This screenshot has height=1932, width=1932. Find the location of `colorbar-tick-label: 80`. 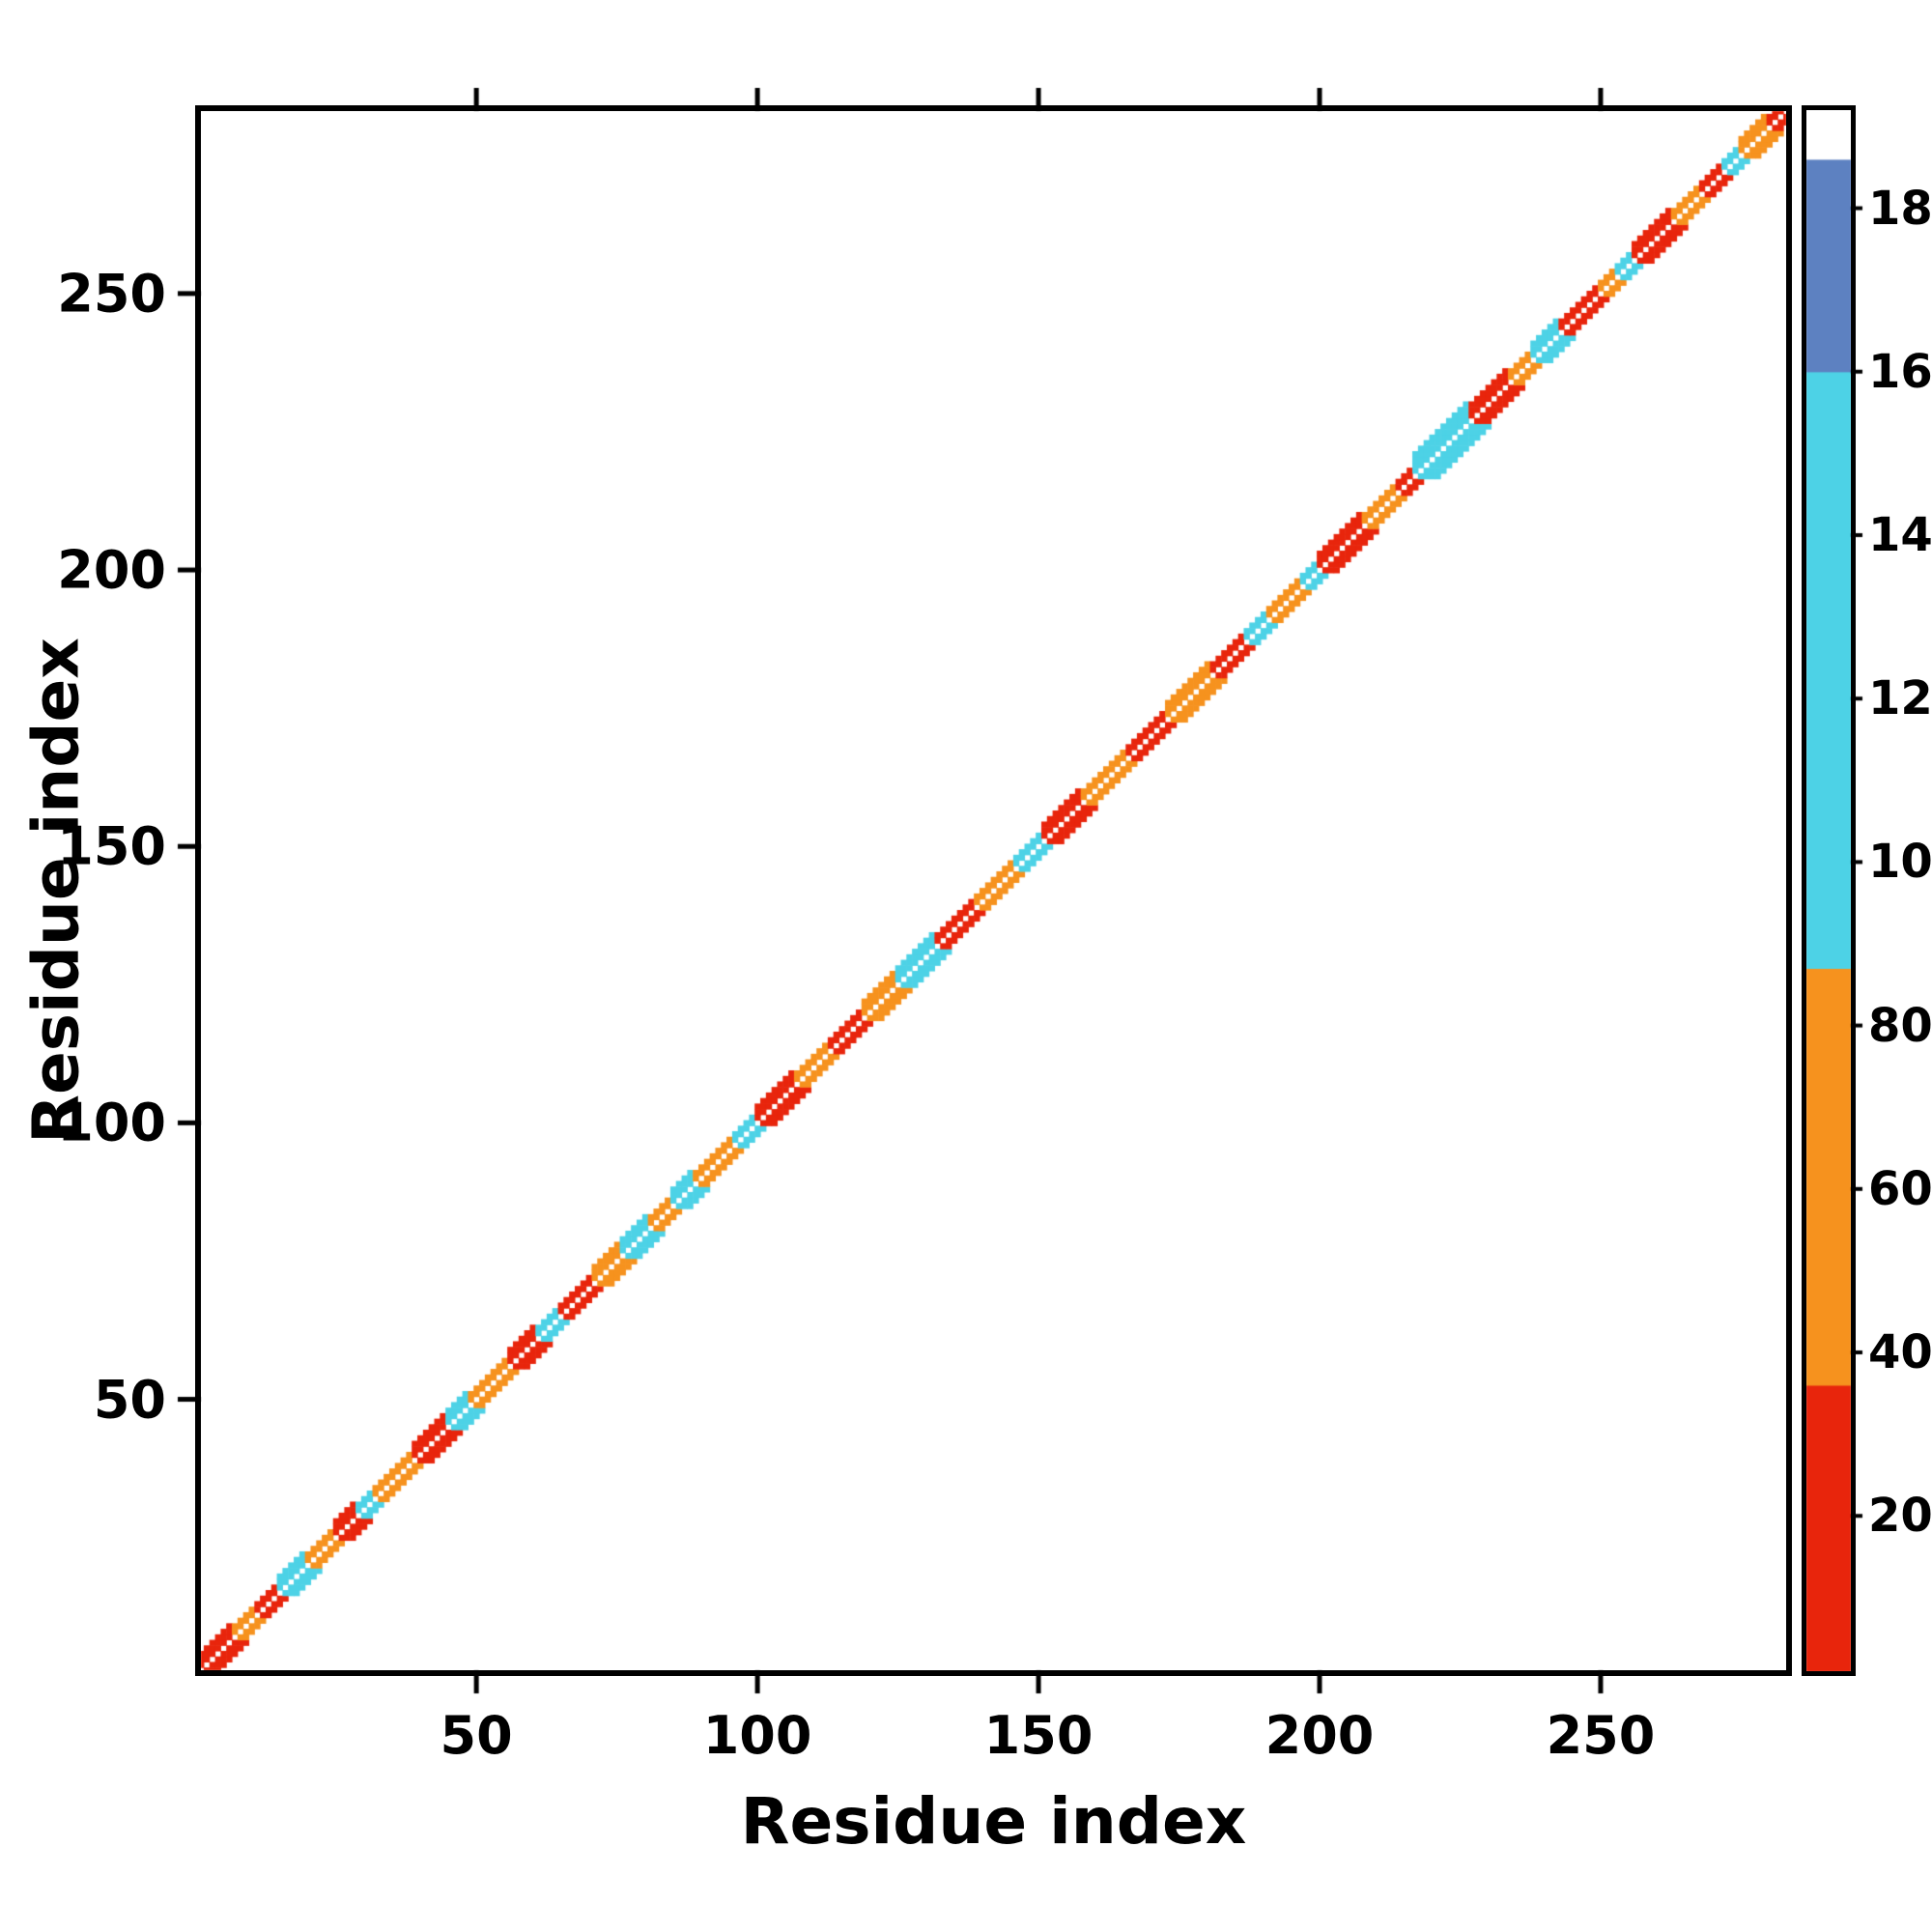

colorbar-tick-label: 80 is located at coordinates (1900, 1025).